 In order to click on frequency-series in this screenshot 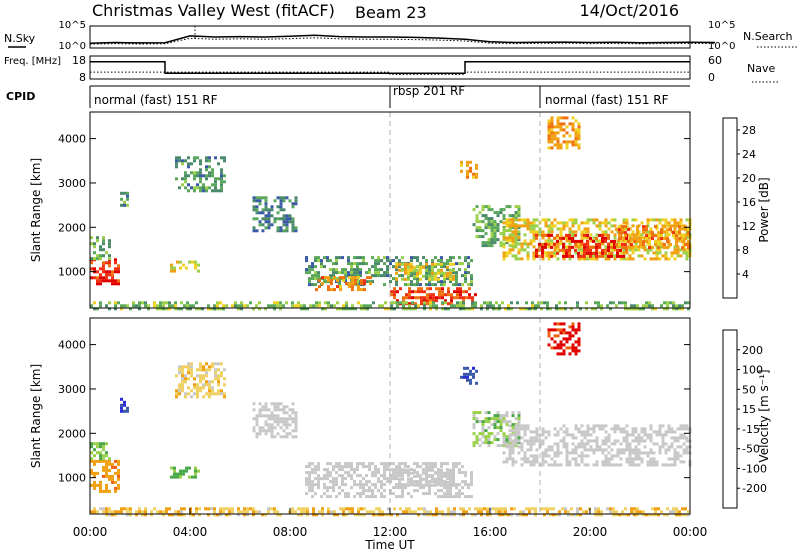, I will do `click(390, 68)`.